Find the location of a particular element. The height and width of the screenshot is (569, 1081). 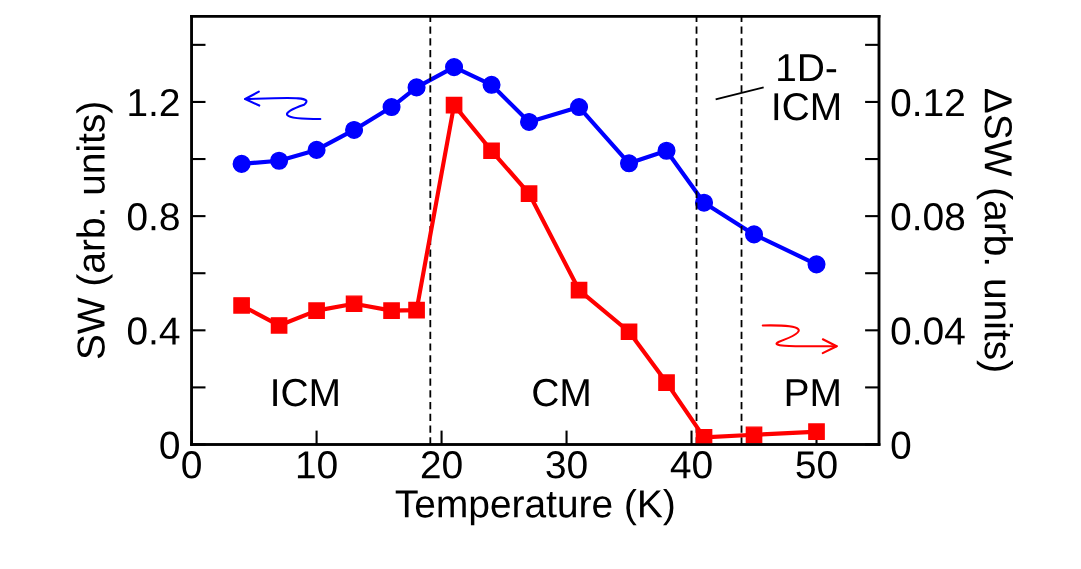

x-tick-label: 10 is located at coordinates (317, 465).